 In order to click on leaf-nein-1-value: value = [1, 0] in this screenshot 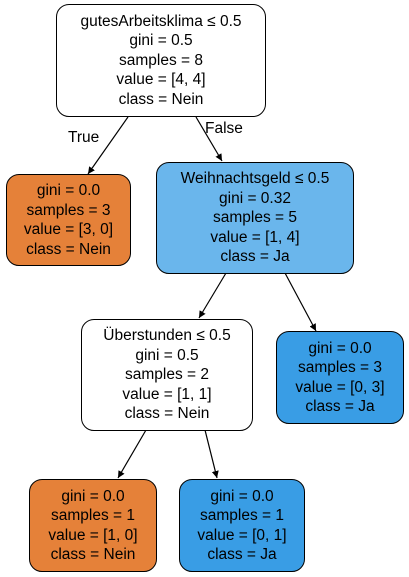, I will do `click(93, 535)`.